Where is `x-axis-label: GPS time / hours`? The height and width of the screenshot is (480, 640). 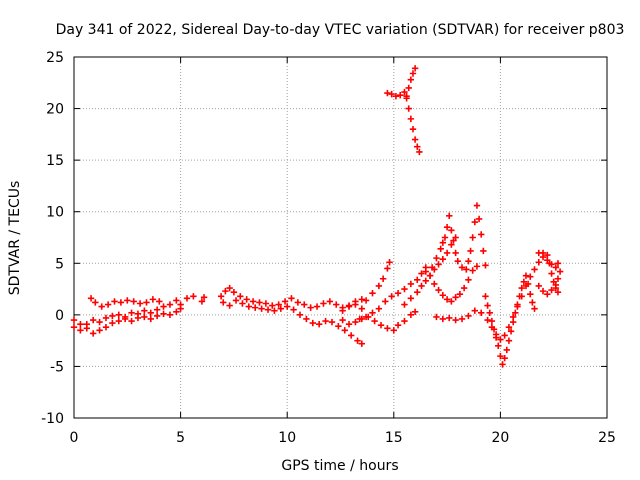
x-axis-label: GPS time / hours is located at coordinates (339, 466).